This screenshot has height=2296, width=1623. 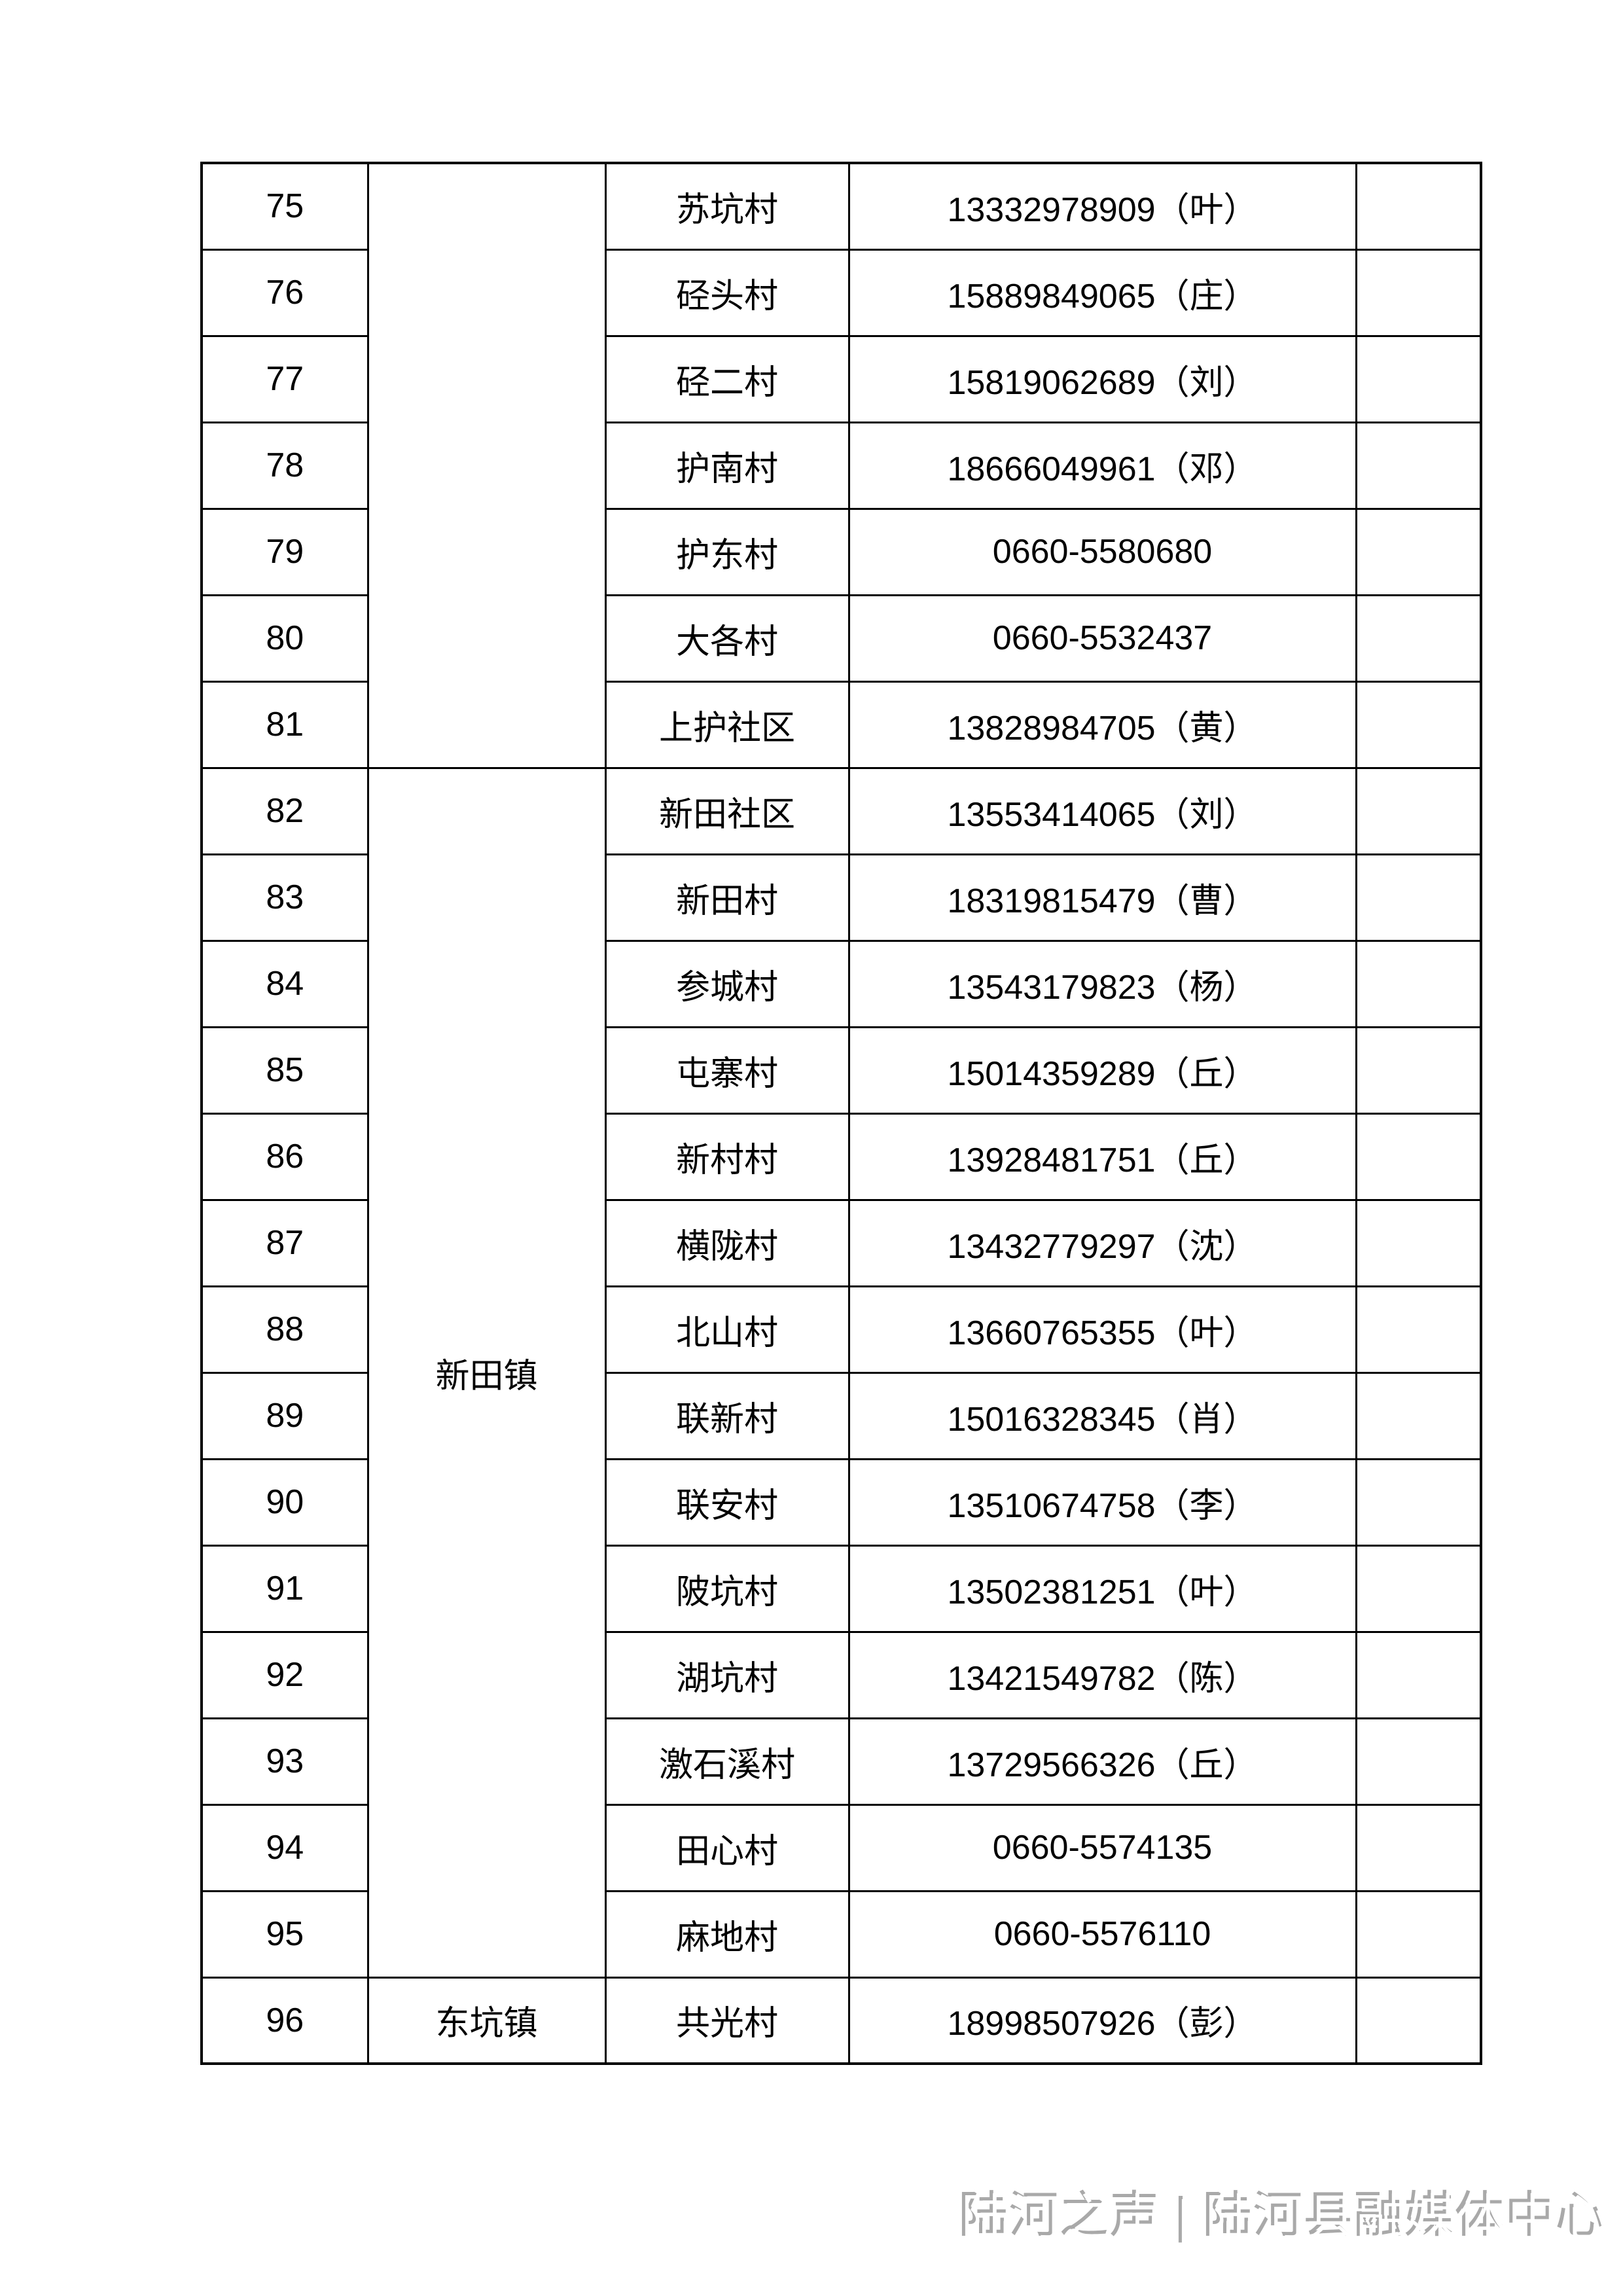 I want to click on row-number-cell: 80, so click(x=284, y=638).